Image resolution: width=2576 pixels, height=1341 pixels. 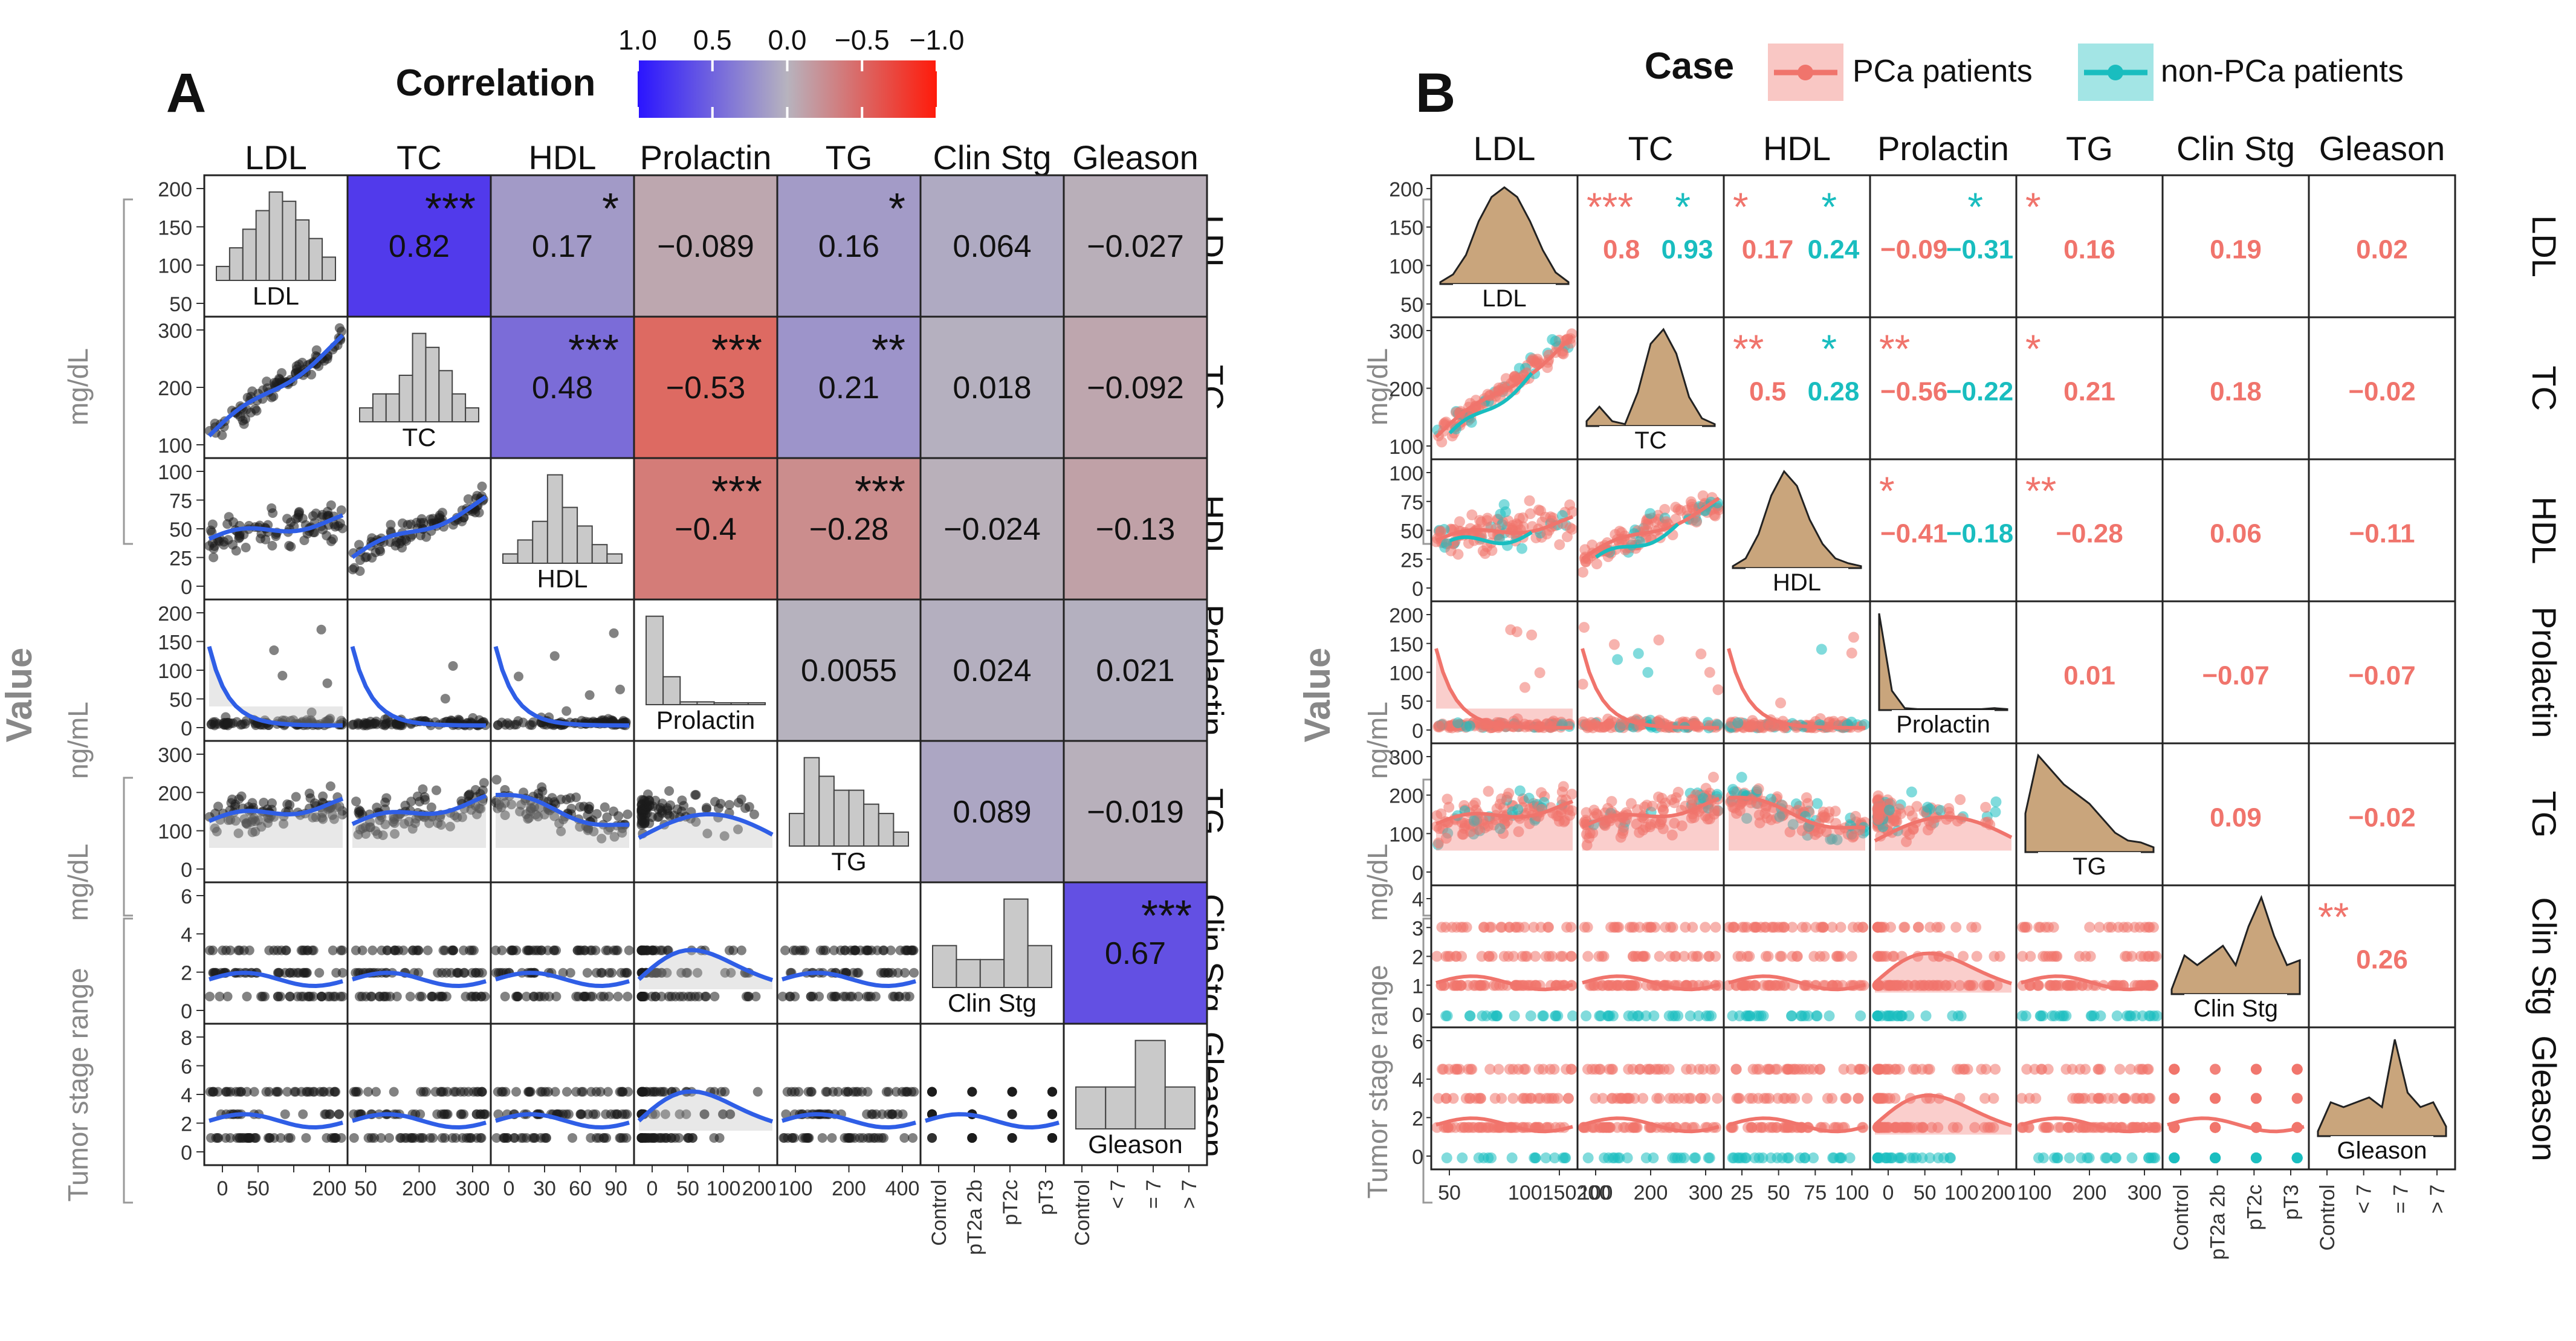 What do you see at coordinates (1706, 1192) in the screenshot?
I see `x-tick-label-b: 300` at bounding box center [1706, 1192].